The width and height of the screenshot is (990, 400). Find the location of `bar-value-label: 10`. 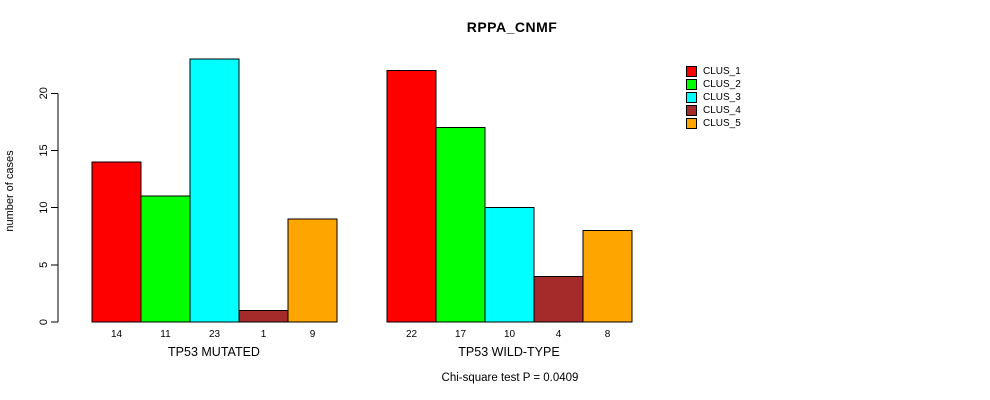

bar-value-label: 10 is located at coordinates (510, 334).